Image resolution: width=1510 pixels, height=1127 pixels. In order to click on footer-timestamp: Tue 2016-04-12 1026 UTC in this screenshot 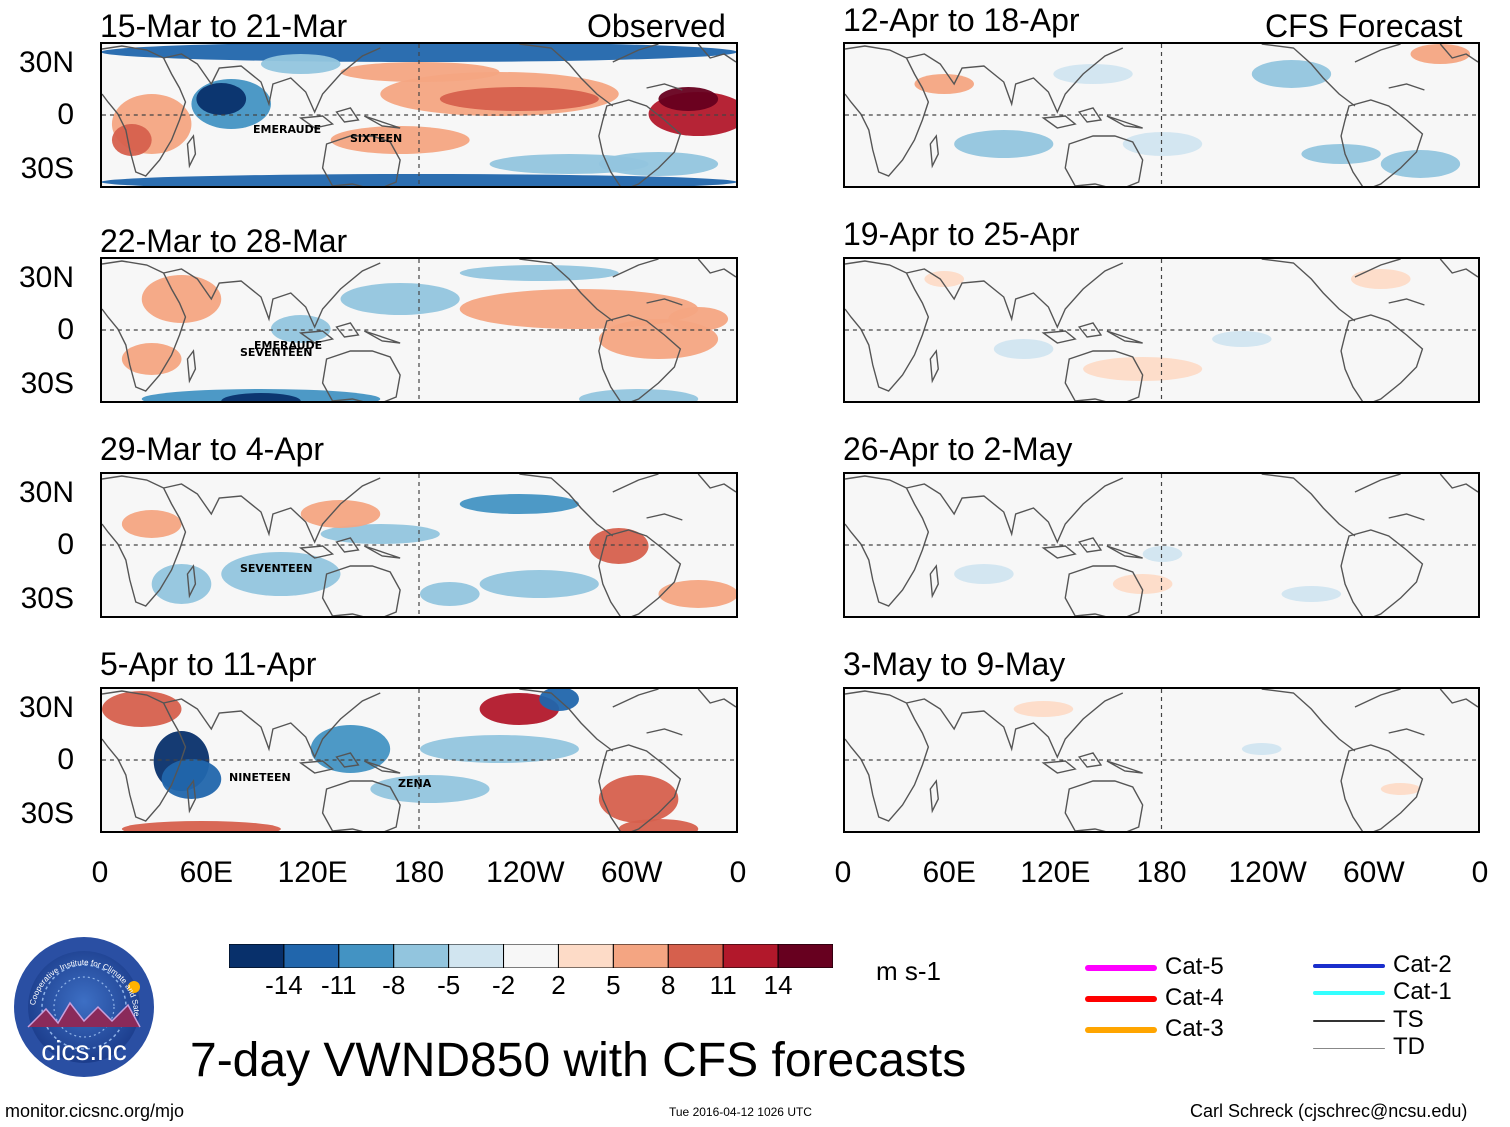, I will do `click(740, 1112)`.